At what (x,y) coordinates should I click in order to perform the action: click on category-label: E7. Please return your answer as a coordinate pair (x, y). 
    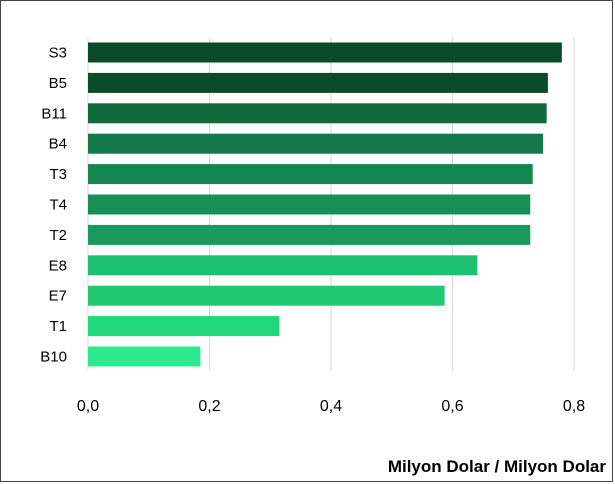
    Looking at the image, I should click on (58, 296).